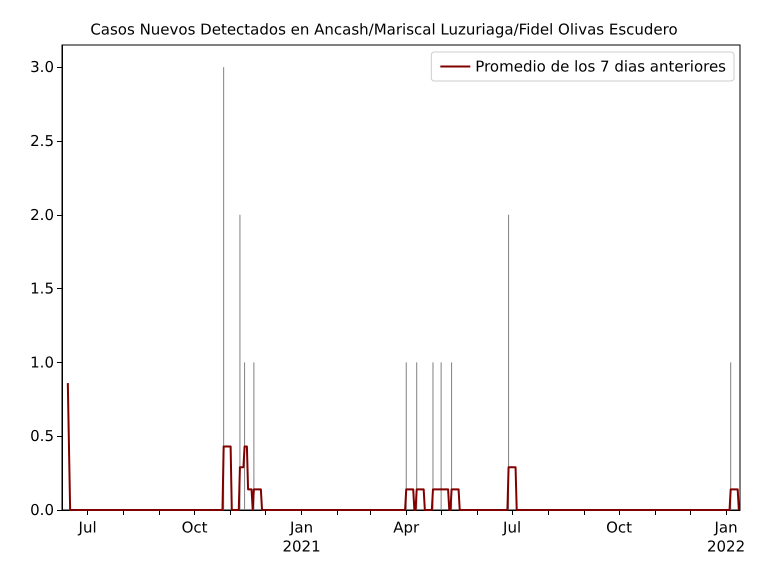 This screenshot has width=768, height=576. What do you see at coordinates (42, 510) in the screenshot?
I see `y-tick-label: 0.0` at bounding box center [42, 510].